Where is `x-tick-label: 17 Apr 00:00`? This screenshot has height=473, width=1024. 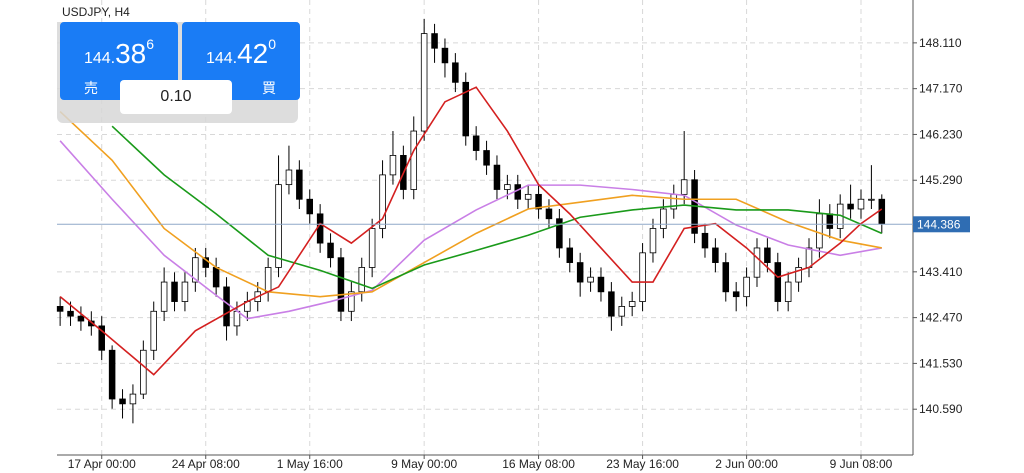
x-tick-label: 17 Apr 00:00 is located at coordinates (102, 464).